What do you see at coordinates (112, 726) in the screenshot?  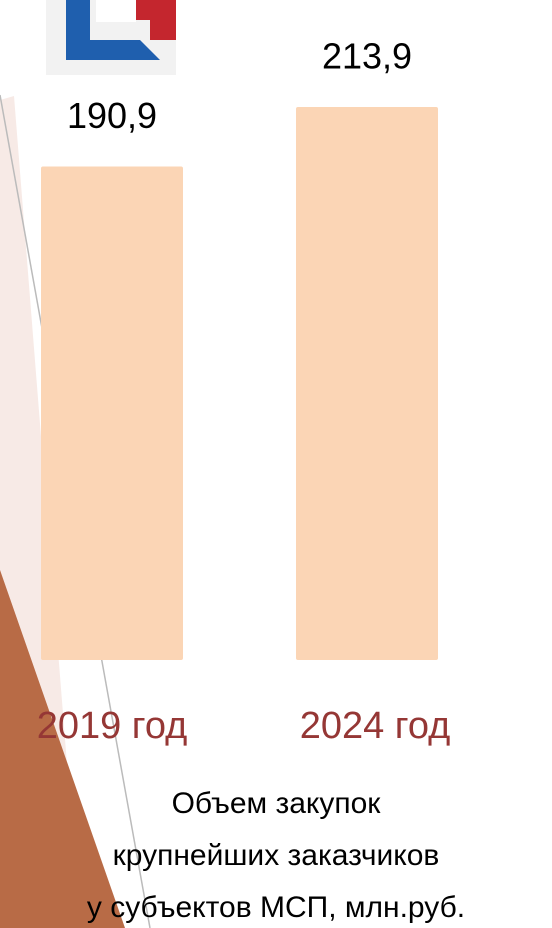 I see `x-tick-label: 2019 год` at bounding box center [112, 726].